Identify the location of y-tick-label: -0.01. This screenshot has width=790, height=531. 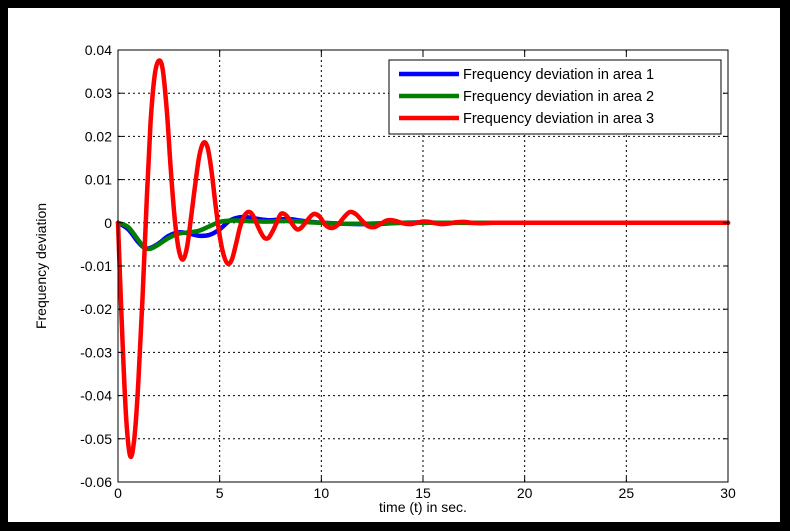
(96, 266).